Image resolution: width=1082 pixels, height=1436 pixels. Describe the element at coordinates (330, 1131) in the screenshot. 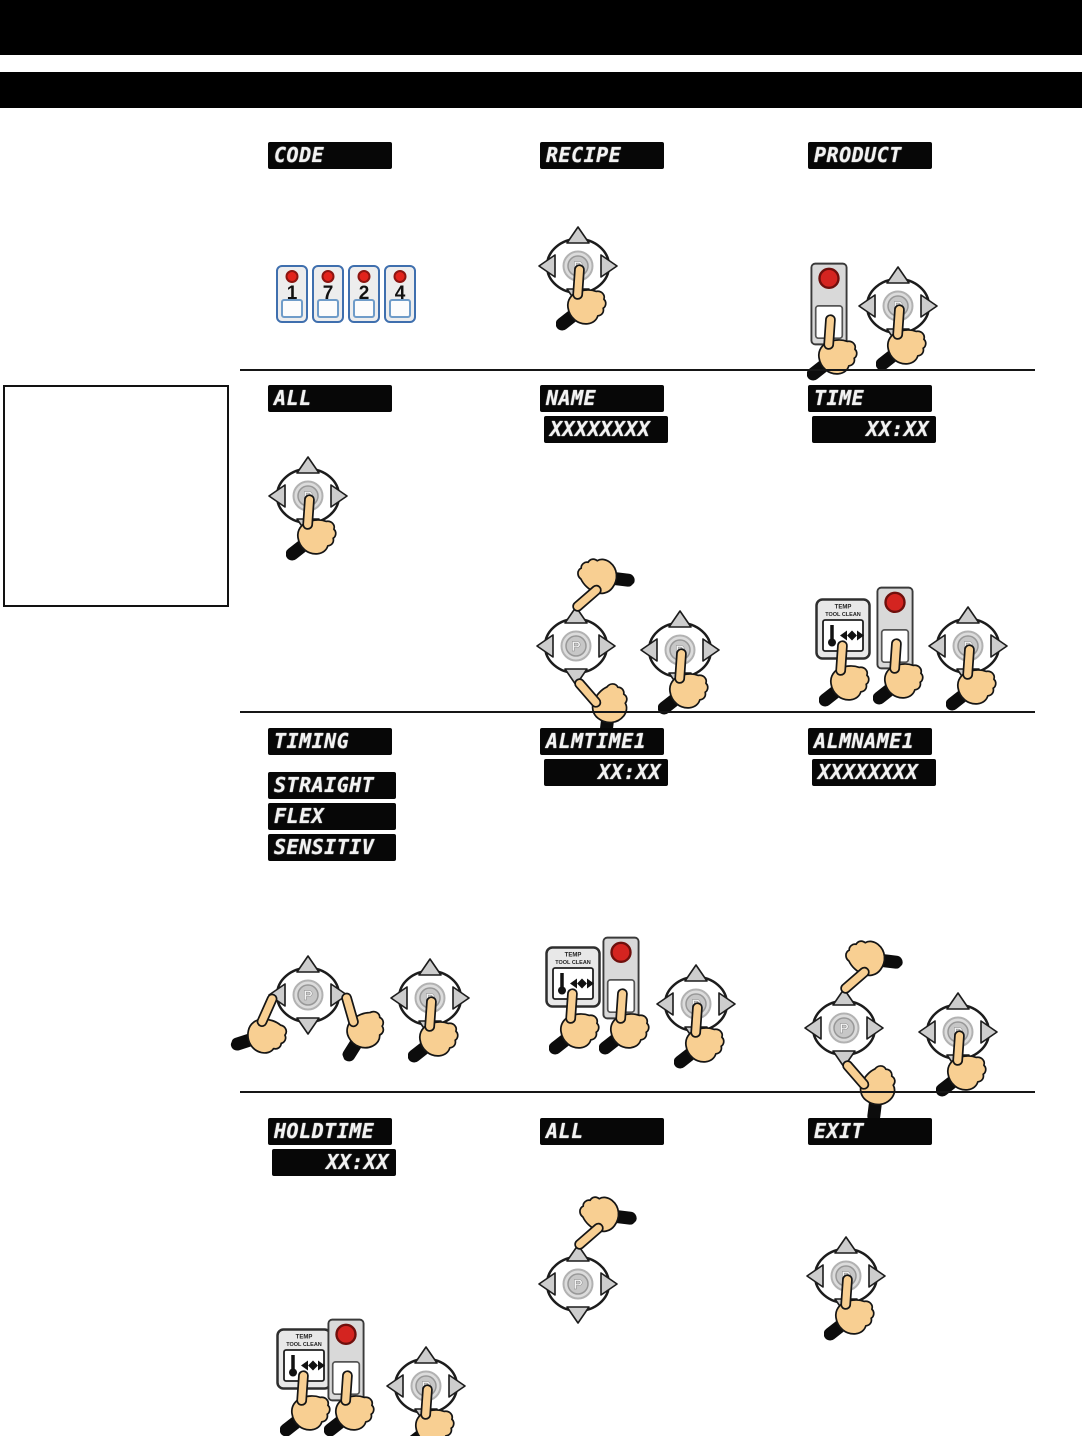

I see `lcd-display-holdtime: HOLDTIME` at that location.